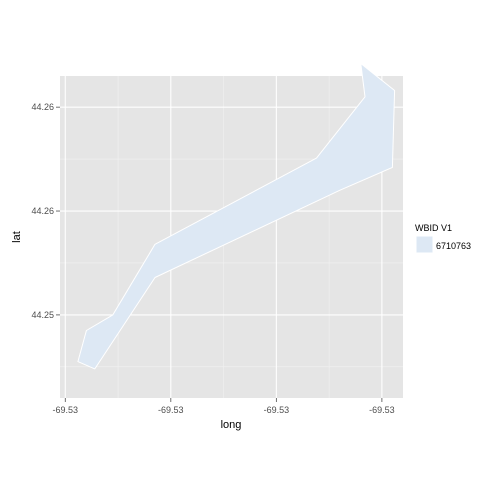  What do you see at coordinates (424, 244) in the screenshot?
I see `legend-key` at bounding box center [424, 244].